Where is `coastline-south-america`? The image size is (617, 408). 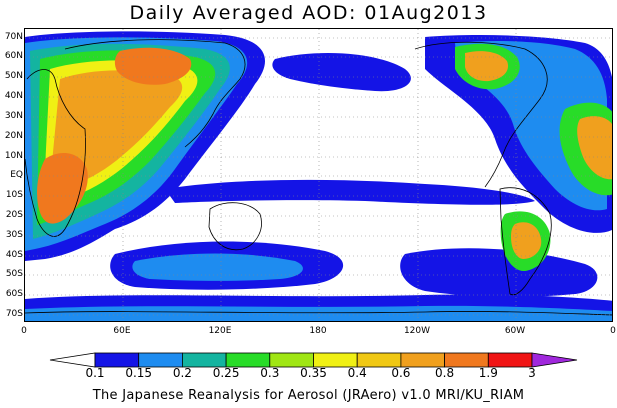 coastline-south-america is located at coordinates (525, 241).